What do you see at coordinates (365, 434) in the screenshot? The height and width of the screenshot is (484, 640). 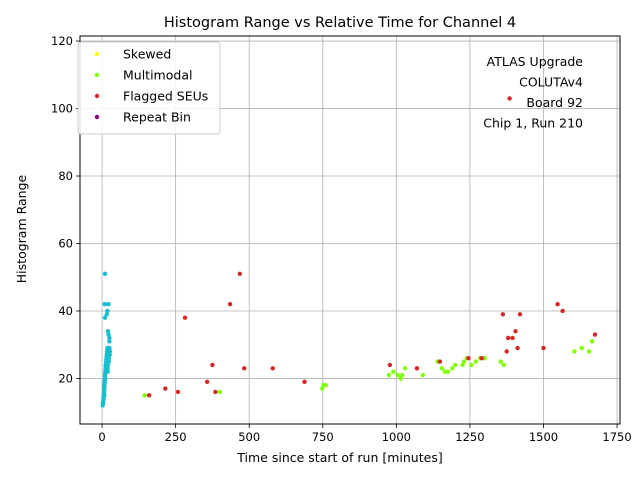 I see `x-axis-ticks: 0 250 500 750 1000 1250 1500 1750` at bounding box center [365, 434].